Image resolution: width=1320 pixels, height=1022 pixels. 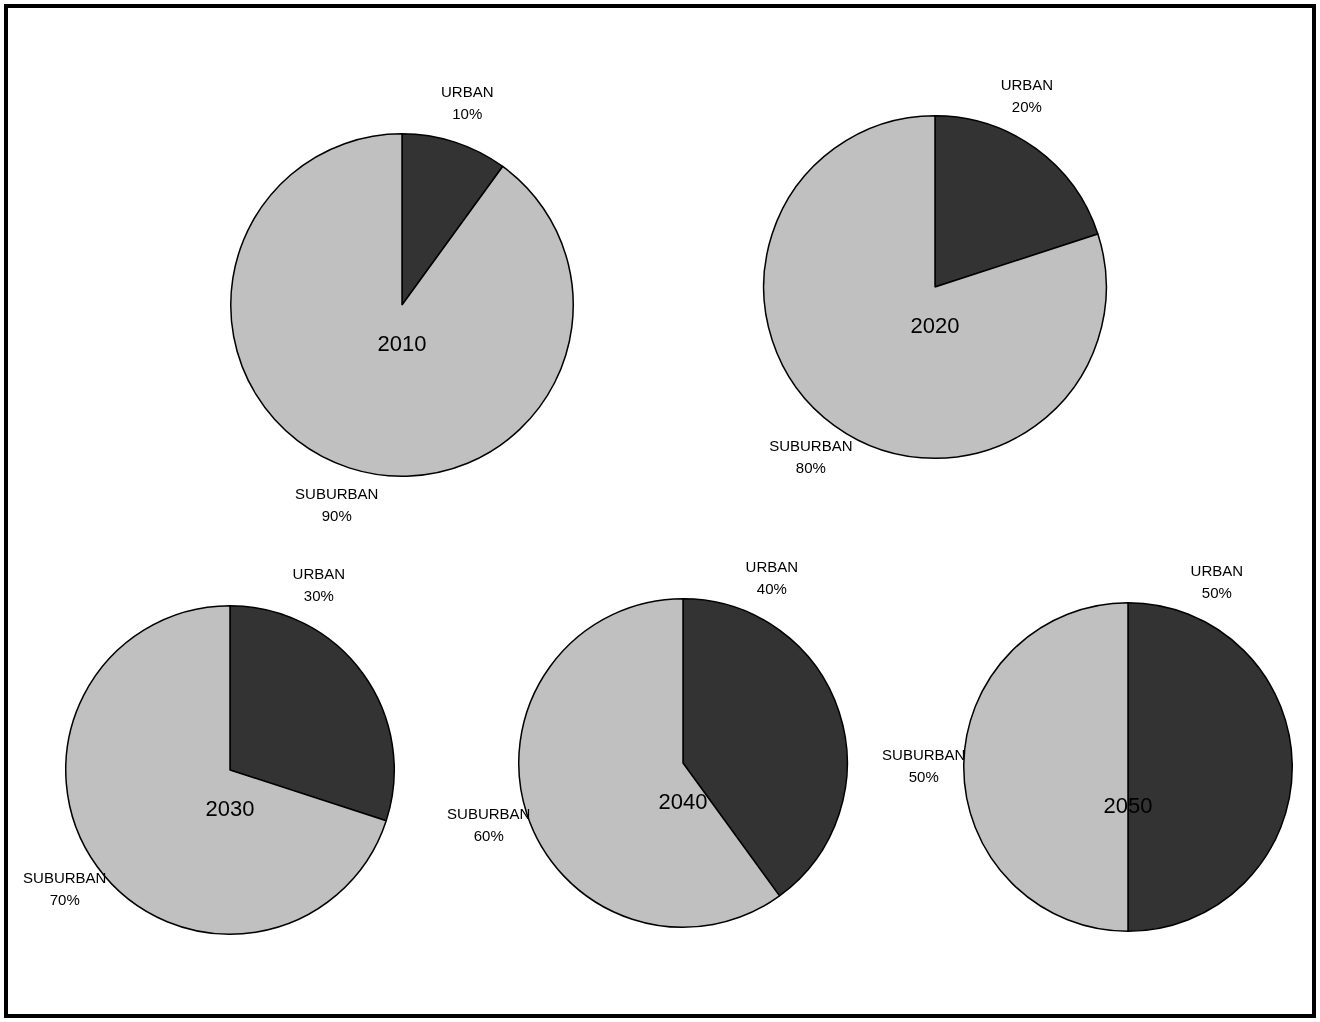 I want to click on text: 2040, so click(x=683, y=802).